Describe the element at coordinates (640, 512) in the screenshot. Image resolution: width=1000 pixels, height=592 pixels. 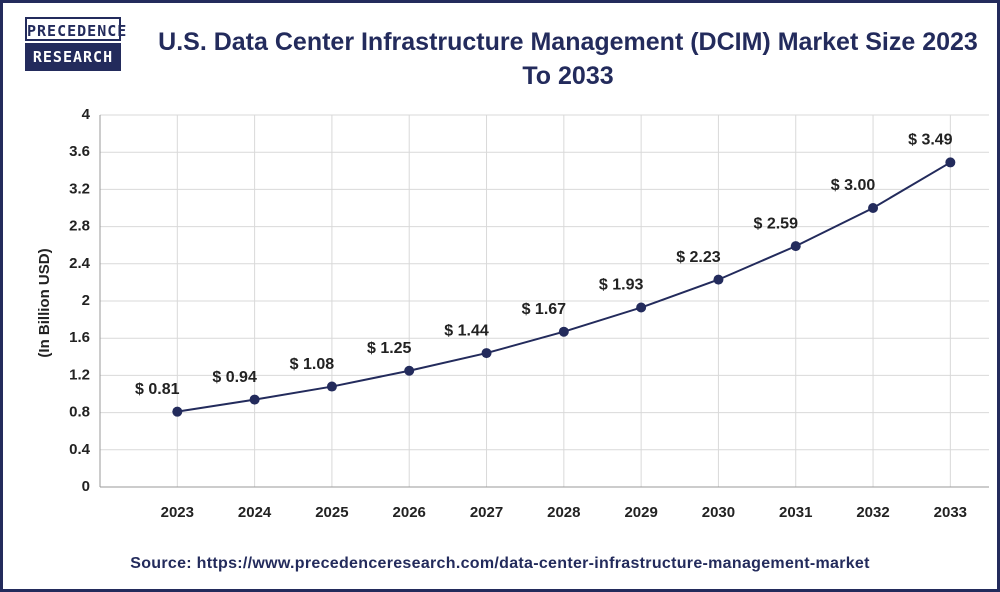
I see `x-tick-label: 2029` at that location.